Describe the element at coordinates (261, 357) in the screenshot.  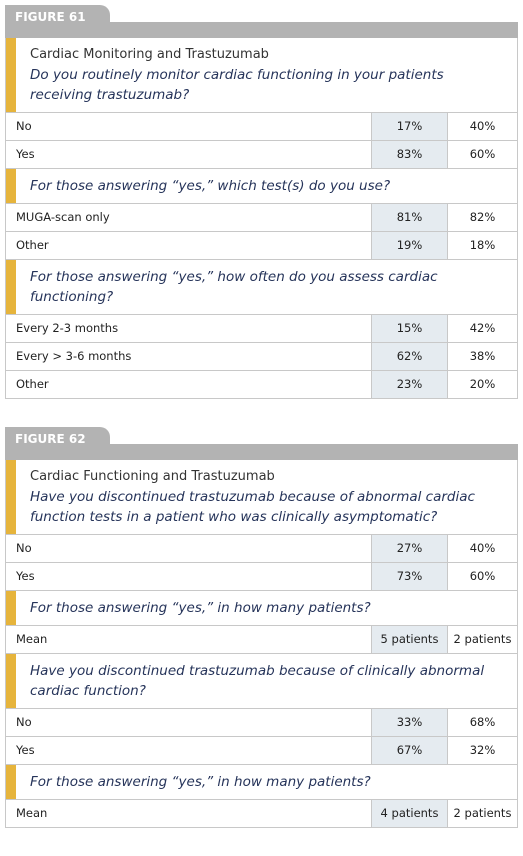
I see `table-row: Every > 3-6 months 62% 38%` at that location.